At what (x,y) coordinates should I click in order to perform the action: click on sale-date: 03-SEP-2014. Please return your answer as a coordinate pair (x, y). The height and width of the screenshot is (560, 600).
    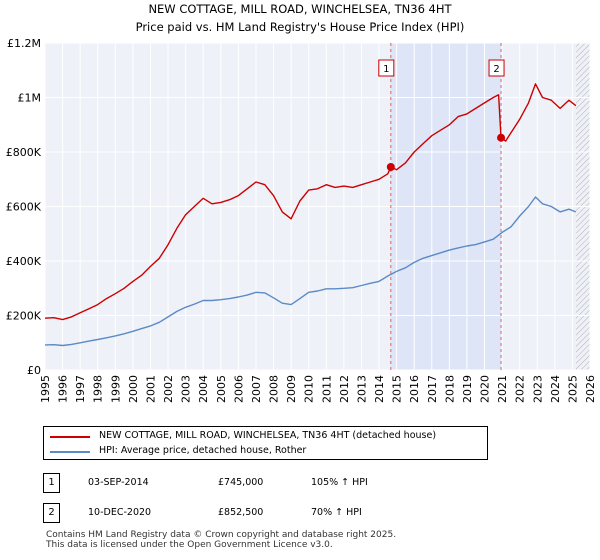
    Looking at the image, I should click on (118, 482).